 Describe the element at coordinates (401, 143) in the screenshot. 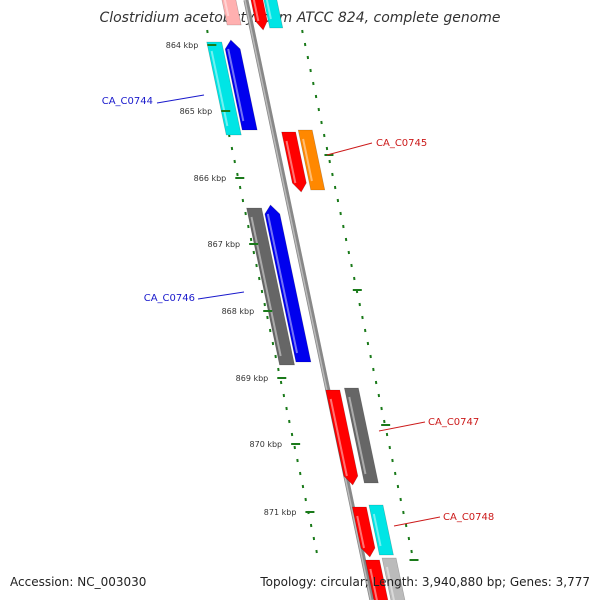

I see `gene-label: CA_C0745` at that location.